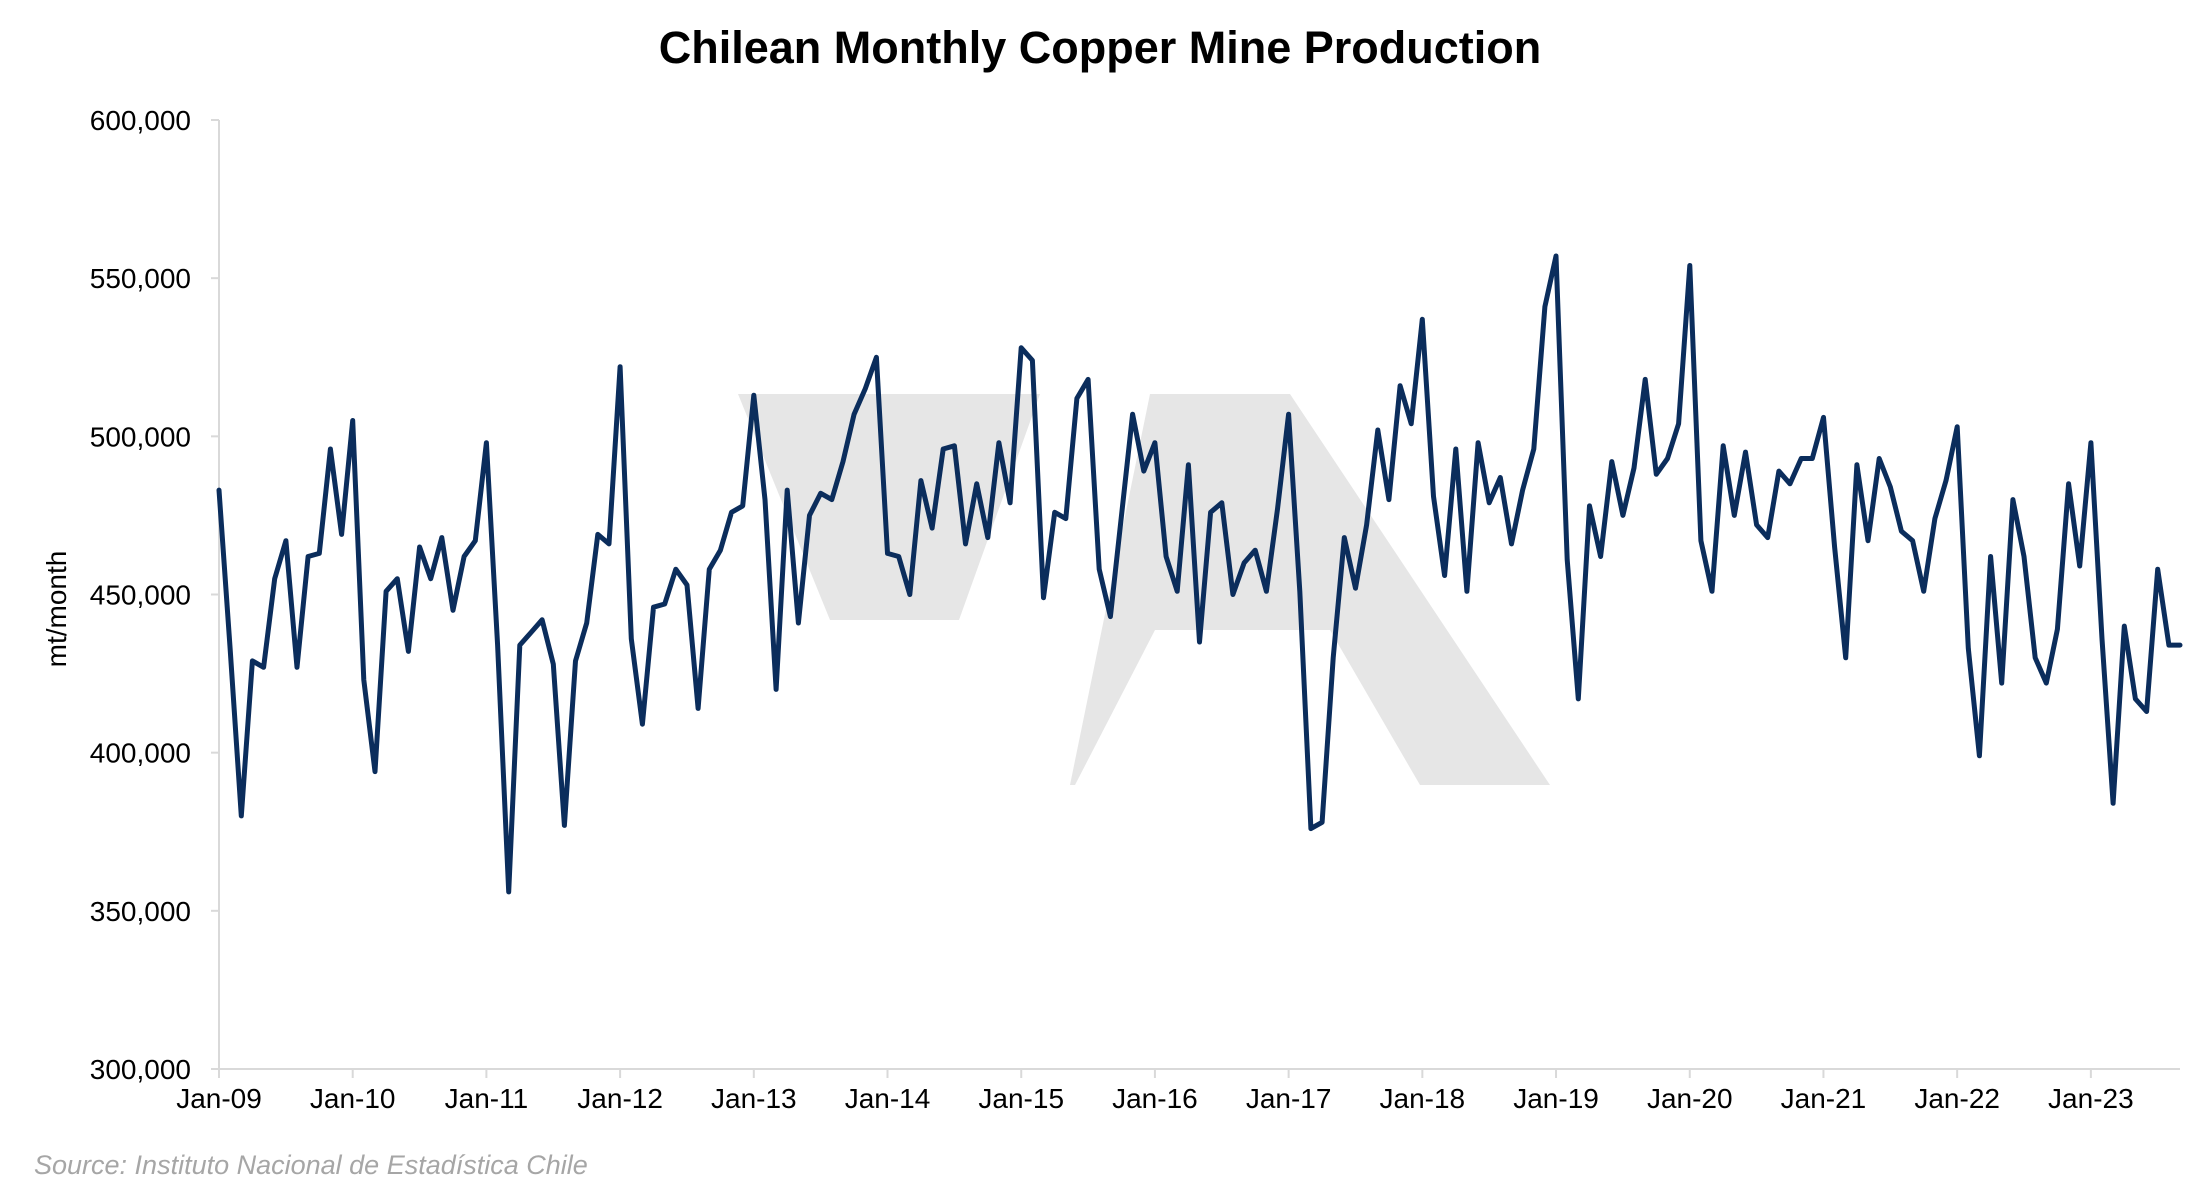 The image size is (2200, 1200). What do you see at coordinates (140, 1069) in the screenshot?
I see `y-tick-label: 300,000` at bounding box center [140, 1069].